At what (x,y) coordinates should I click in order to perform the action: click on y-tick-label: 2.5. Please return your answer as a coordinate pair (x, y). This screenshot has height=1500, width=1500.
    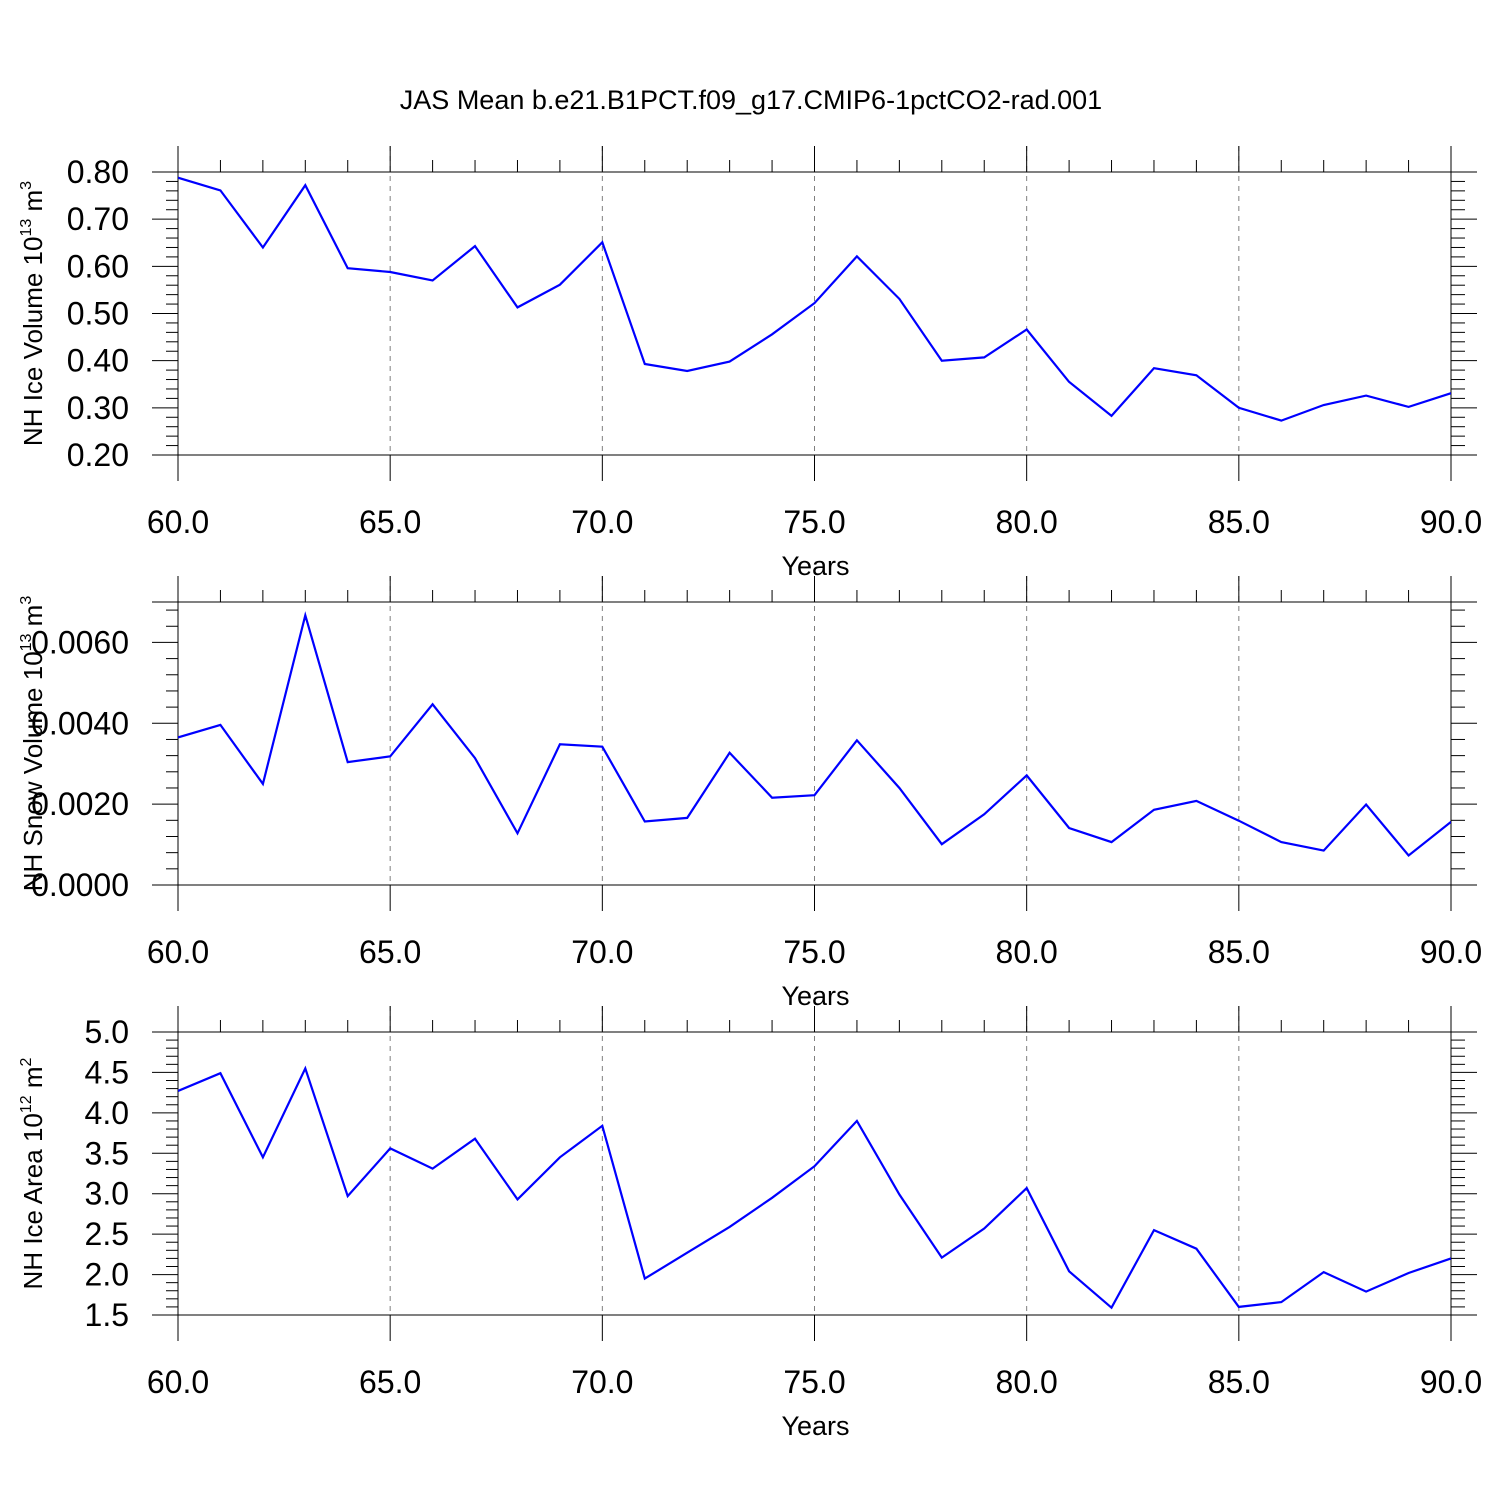
    Looking at the image, I should click on (107, 1234).